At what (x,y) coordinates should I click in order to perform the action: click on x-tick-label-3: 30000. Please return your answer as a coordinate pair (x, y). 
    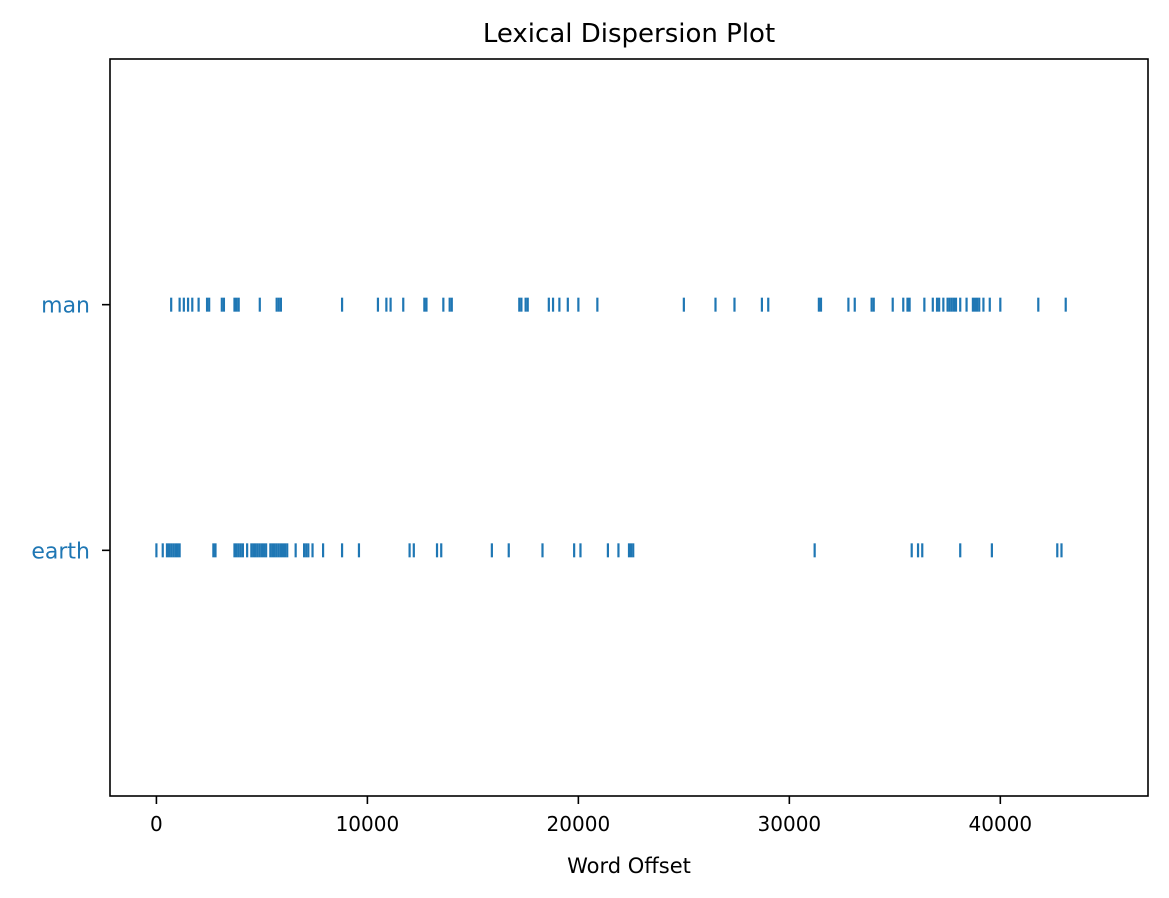
    Looking at the image, I should click on (790, 824).